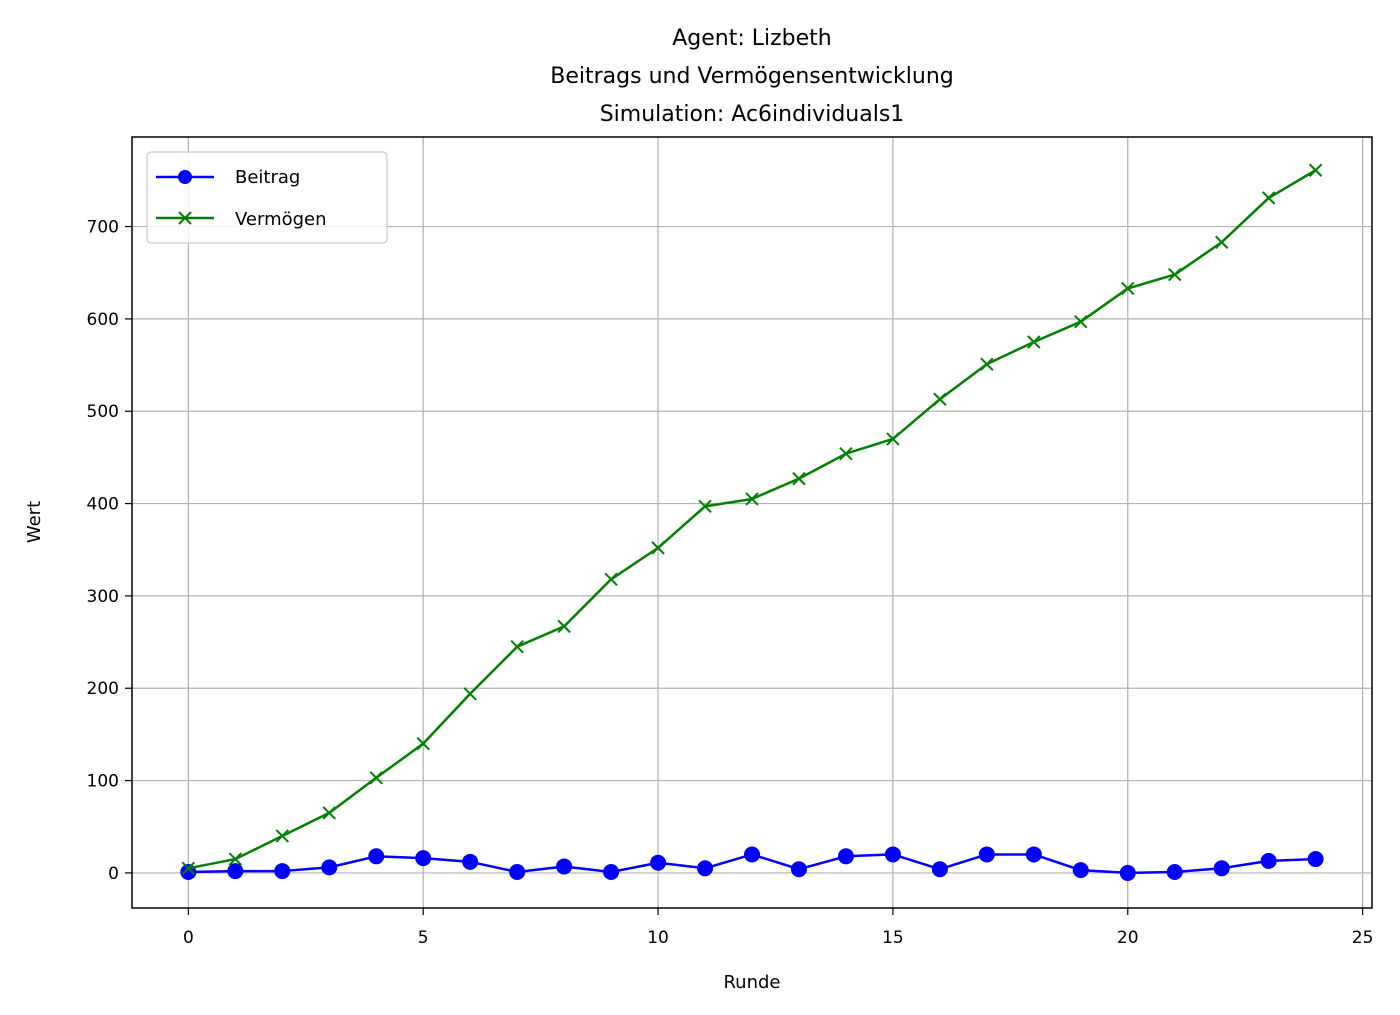  I want to click on y-tick-label: 200, so click(103, 689).